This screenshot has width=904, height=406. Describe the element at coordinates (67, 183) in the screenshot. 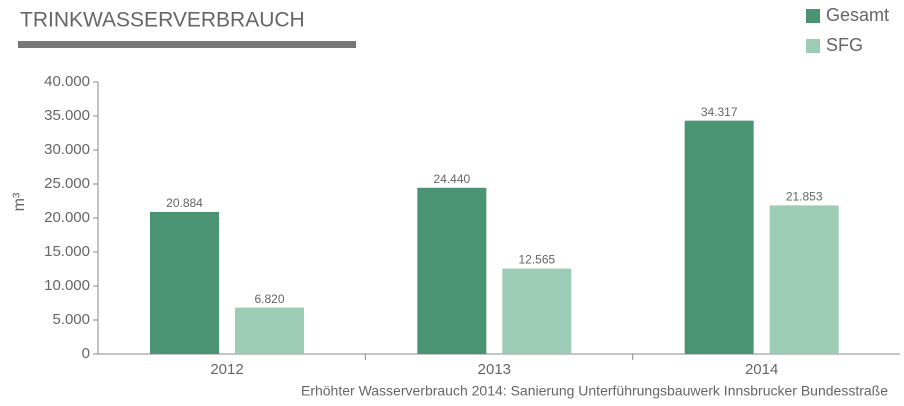

I see `y-tick-label: 25.000` at that location.